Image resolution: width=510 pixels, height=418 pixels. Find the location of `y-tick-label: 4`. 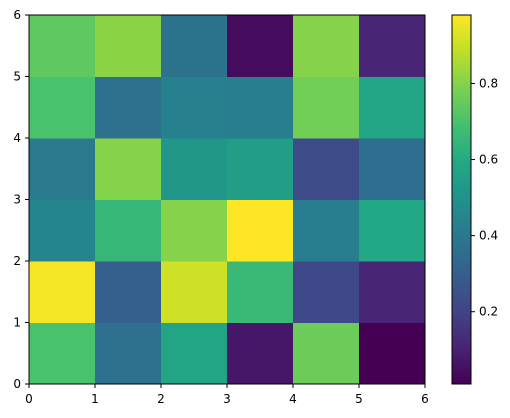

y-tick-label: 4 is located at coordinates (17, 138).